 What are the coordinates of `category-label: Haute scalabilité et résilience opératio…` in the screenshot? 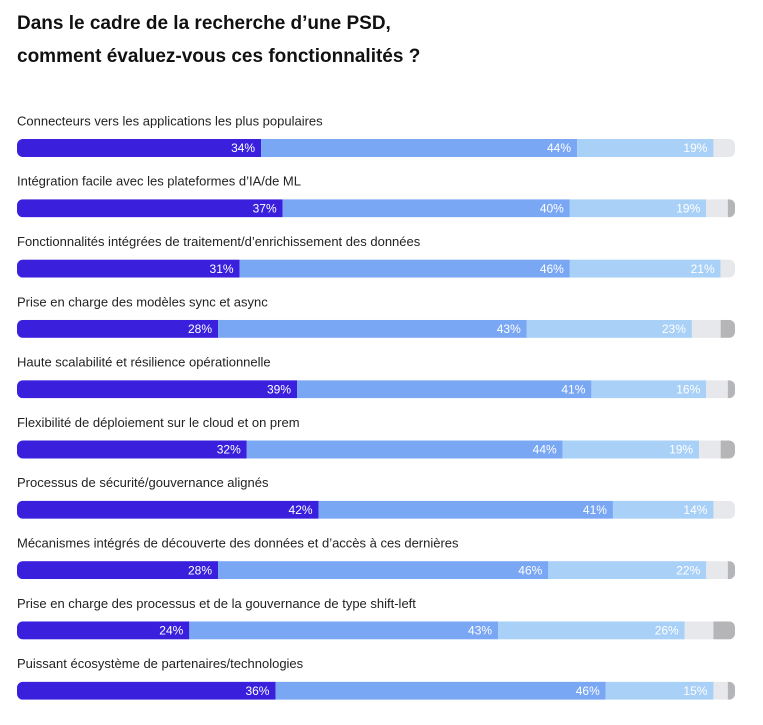 It's located at (144, 362).